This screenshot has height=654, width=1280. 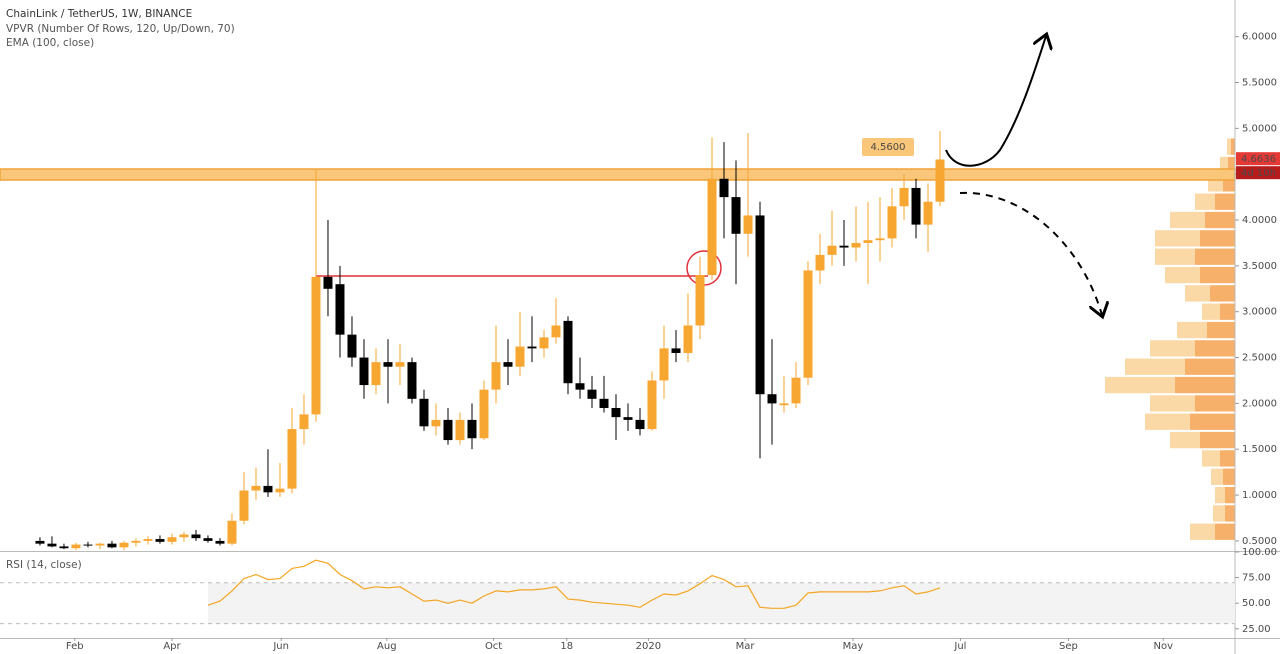 I want to click on y-tick-label: 4.0000, so click(x=1259, y=220).